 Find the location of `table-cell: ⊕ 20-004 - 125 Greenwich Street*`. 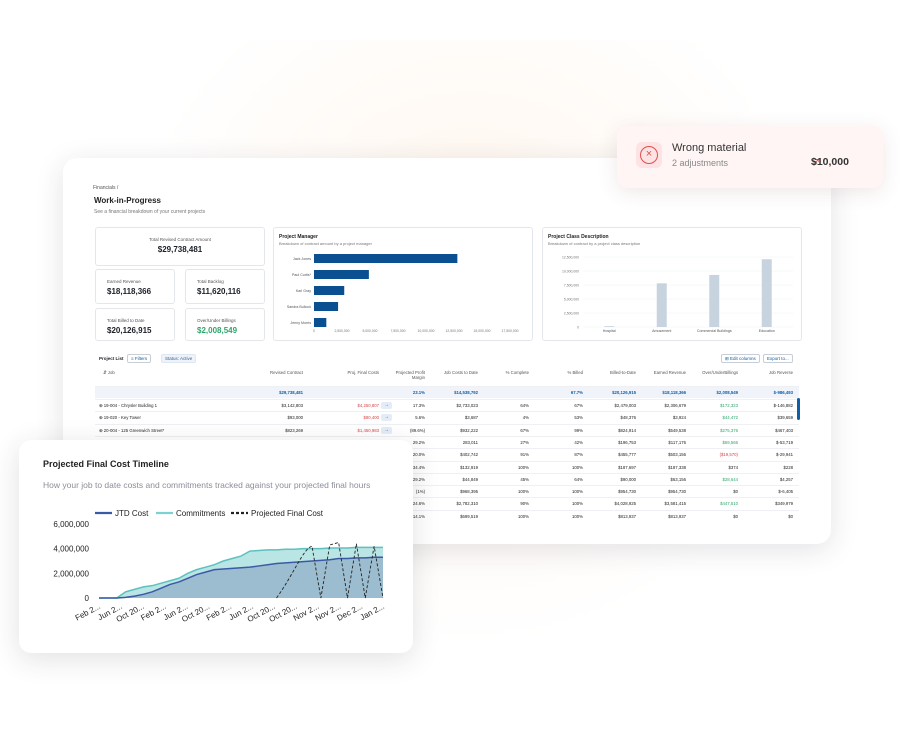

table-cell: ⊕ 20-004 - 125 Greenwich Street* is located at coordinates (132, 430).